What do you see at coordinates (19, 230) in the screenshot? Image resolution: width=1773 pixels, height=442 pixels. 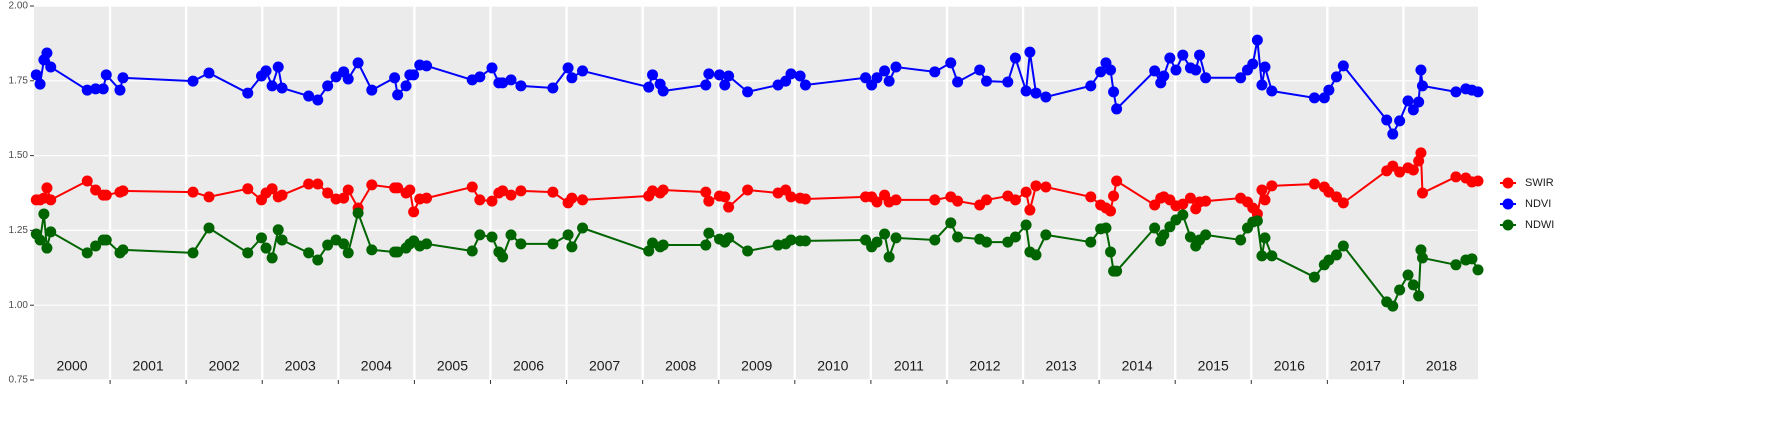 I see `y-tick-label: 1.25` at bounding box center [19, 230].